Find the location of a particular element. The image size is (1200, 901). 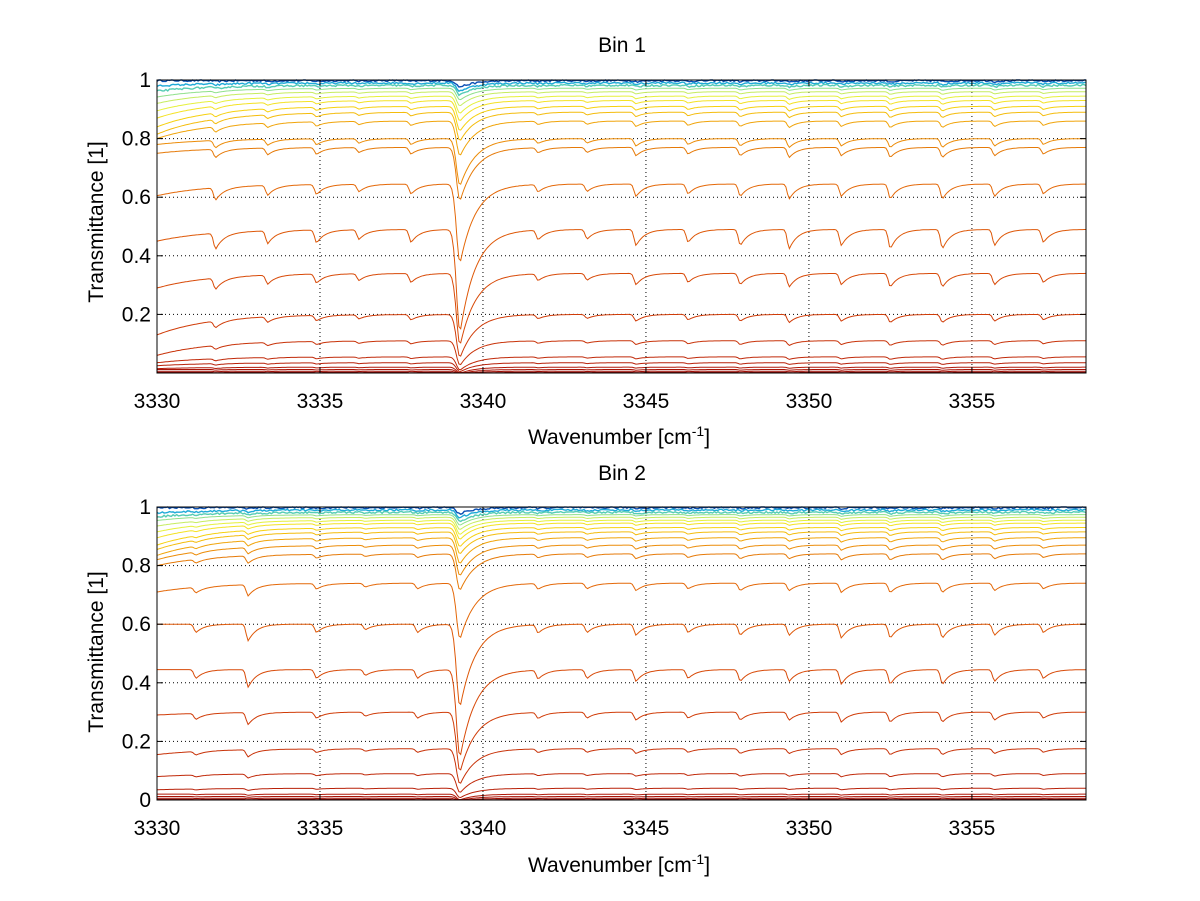

chart-title: Bin 2 is located at coordinates (622, 473).